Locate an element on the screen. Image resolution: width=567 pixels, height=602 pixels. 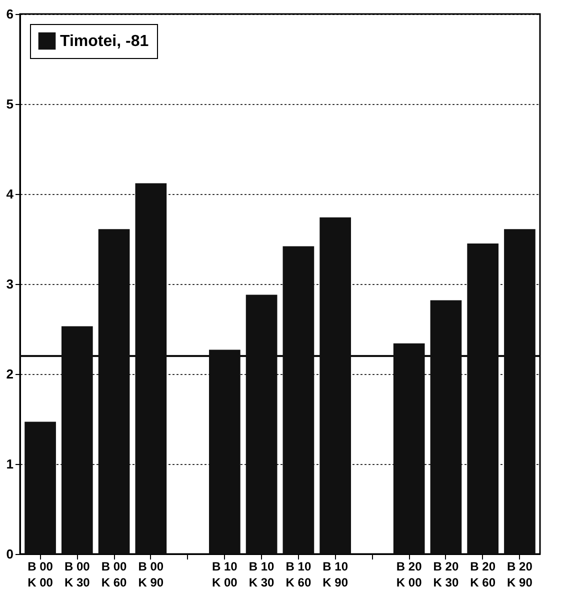
x-tick-label: B 10 K 30 is located at coordinates (261, 575).